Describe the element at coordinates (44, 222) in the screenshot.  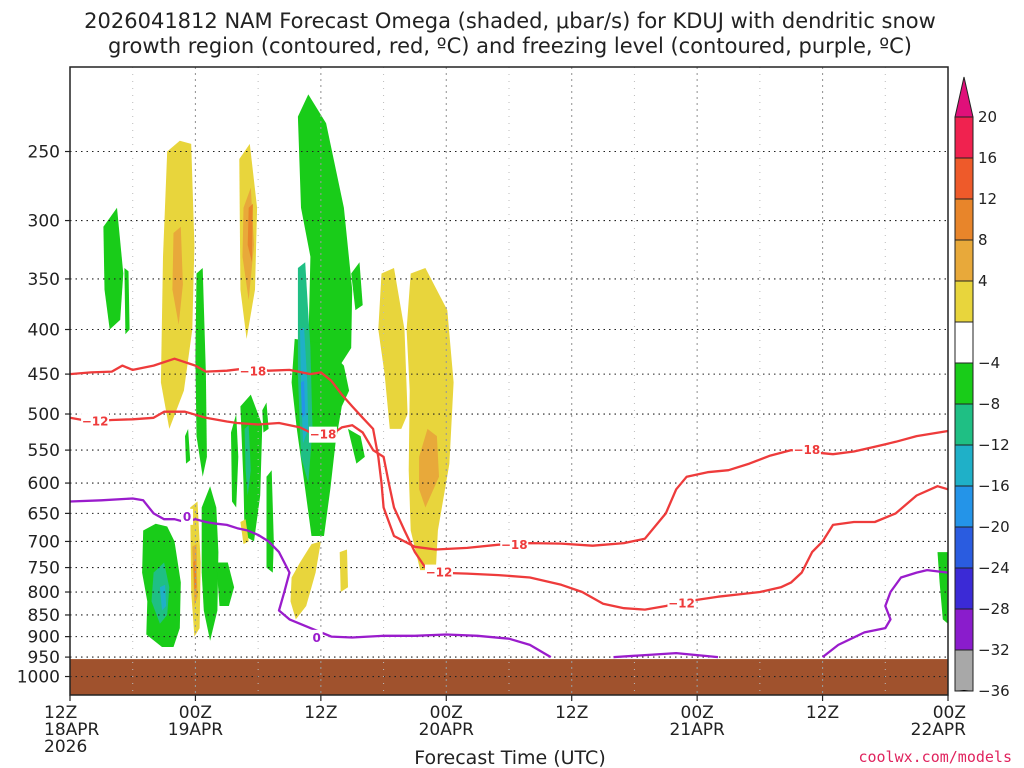
I see `y-tick-label: 300` at that location.